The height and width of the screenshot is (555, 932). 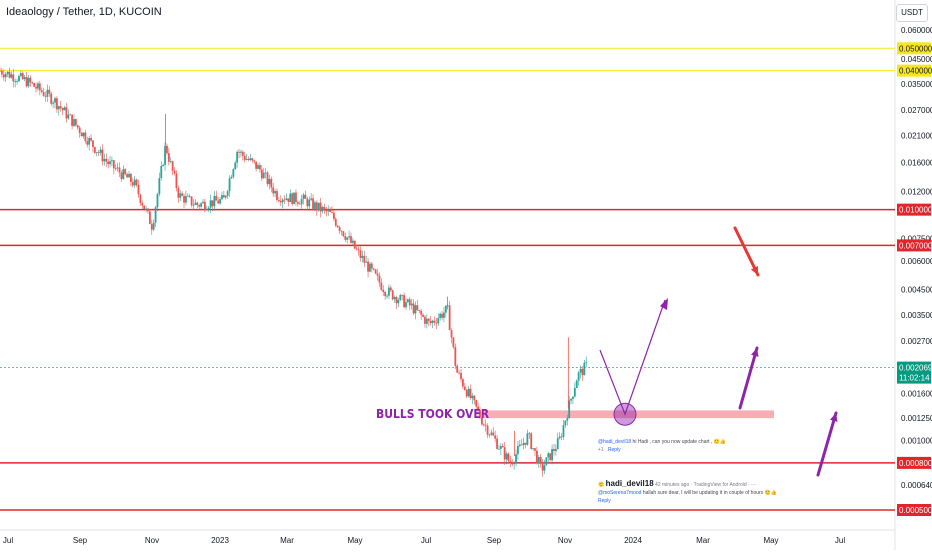 I want to click on comment-1-mention: @hadi_devil18, so click(x=615, y=442).